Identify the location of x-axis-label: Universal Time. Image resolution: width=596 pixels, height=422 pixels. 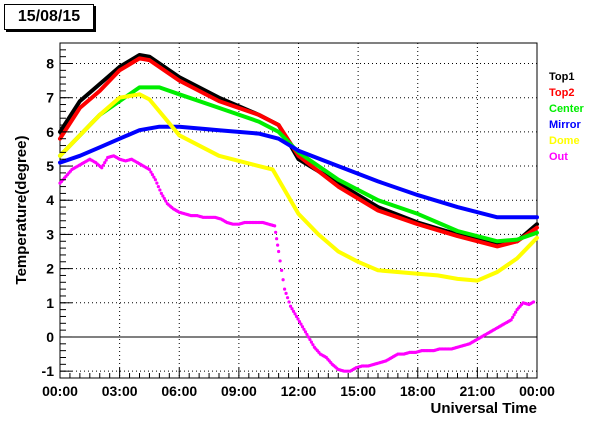
(484, 408).